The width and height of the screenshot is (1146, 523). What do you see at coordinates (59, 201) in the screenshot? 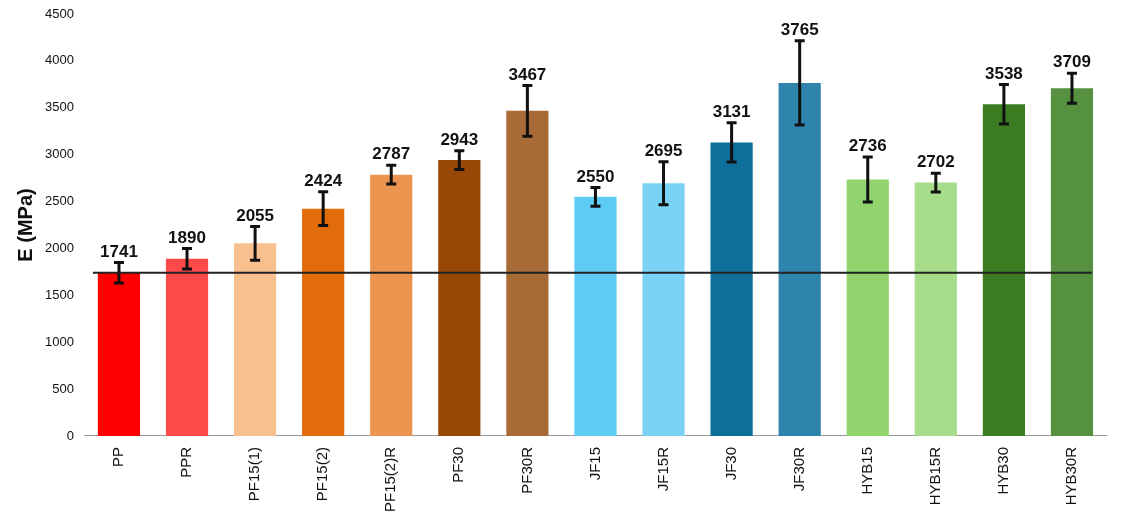
I see `y-tick-label: 2500` at bounding box center [59, 201].